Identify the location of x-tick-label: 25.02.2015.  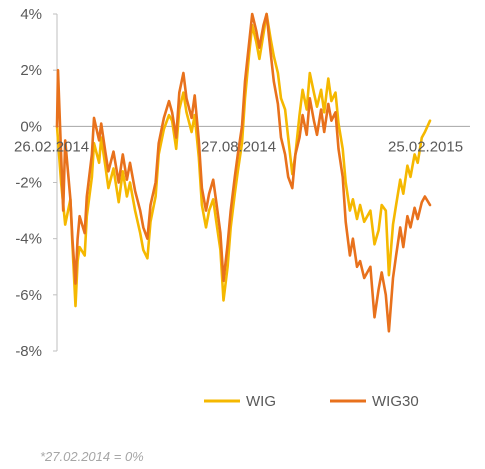
(425, 146).